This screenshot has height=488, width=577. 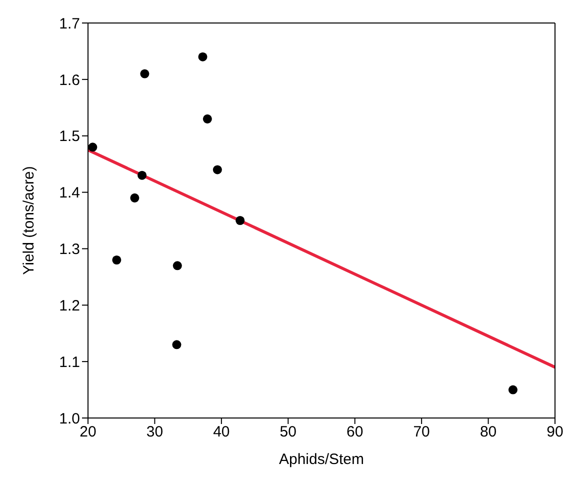 I want to click on y-axis-title: Yield (tons/acre), so click(x=29, y=220).